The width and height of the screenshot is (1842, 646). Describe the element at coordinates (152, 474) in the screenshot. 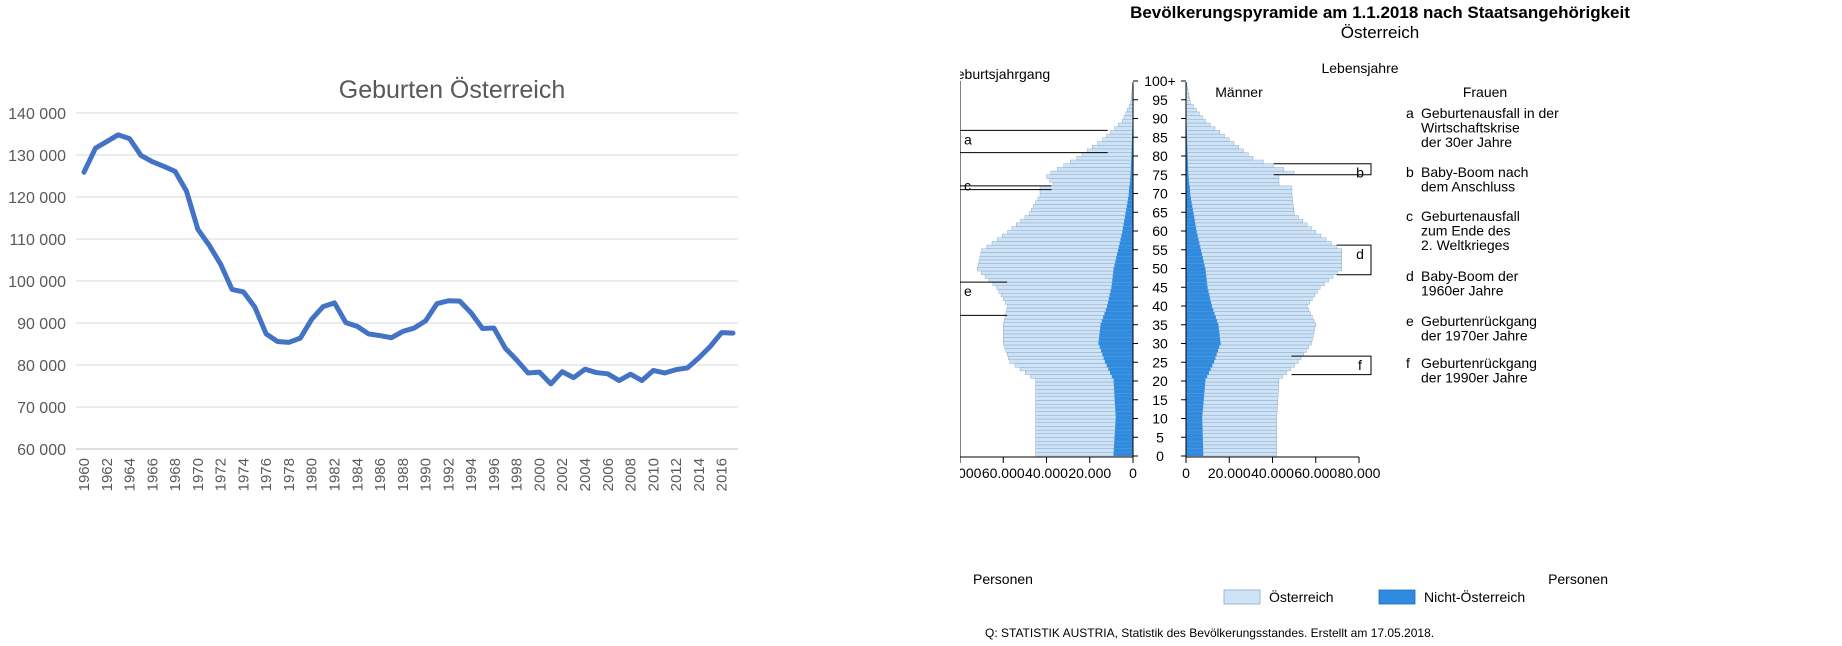

I see `x-tick-label: 1966` at that location.